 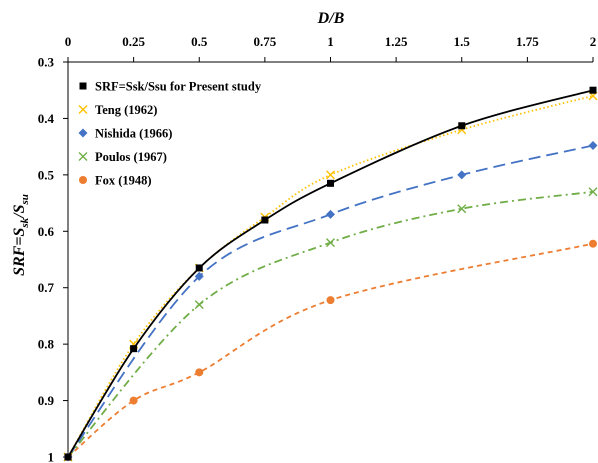 What do you see at coordinates (133, 41) in the screenshot?
I see `x-tick-label: 0.25` at bounding box center [133, 41].